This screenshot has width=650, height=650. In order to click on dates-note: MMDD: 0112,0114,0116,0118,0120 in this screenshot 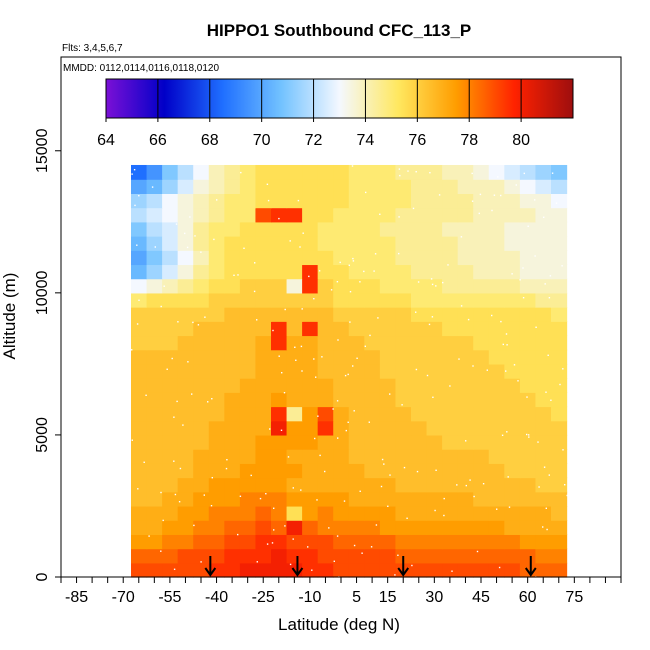, I will do `click(141, 68)`.